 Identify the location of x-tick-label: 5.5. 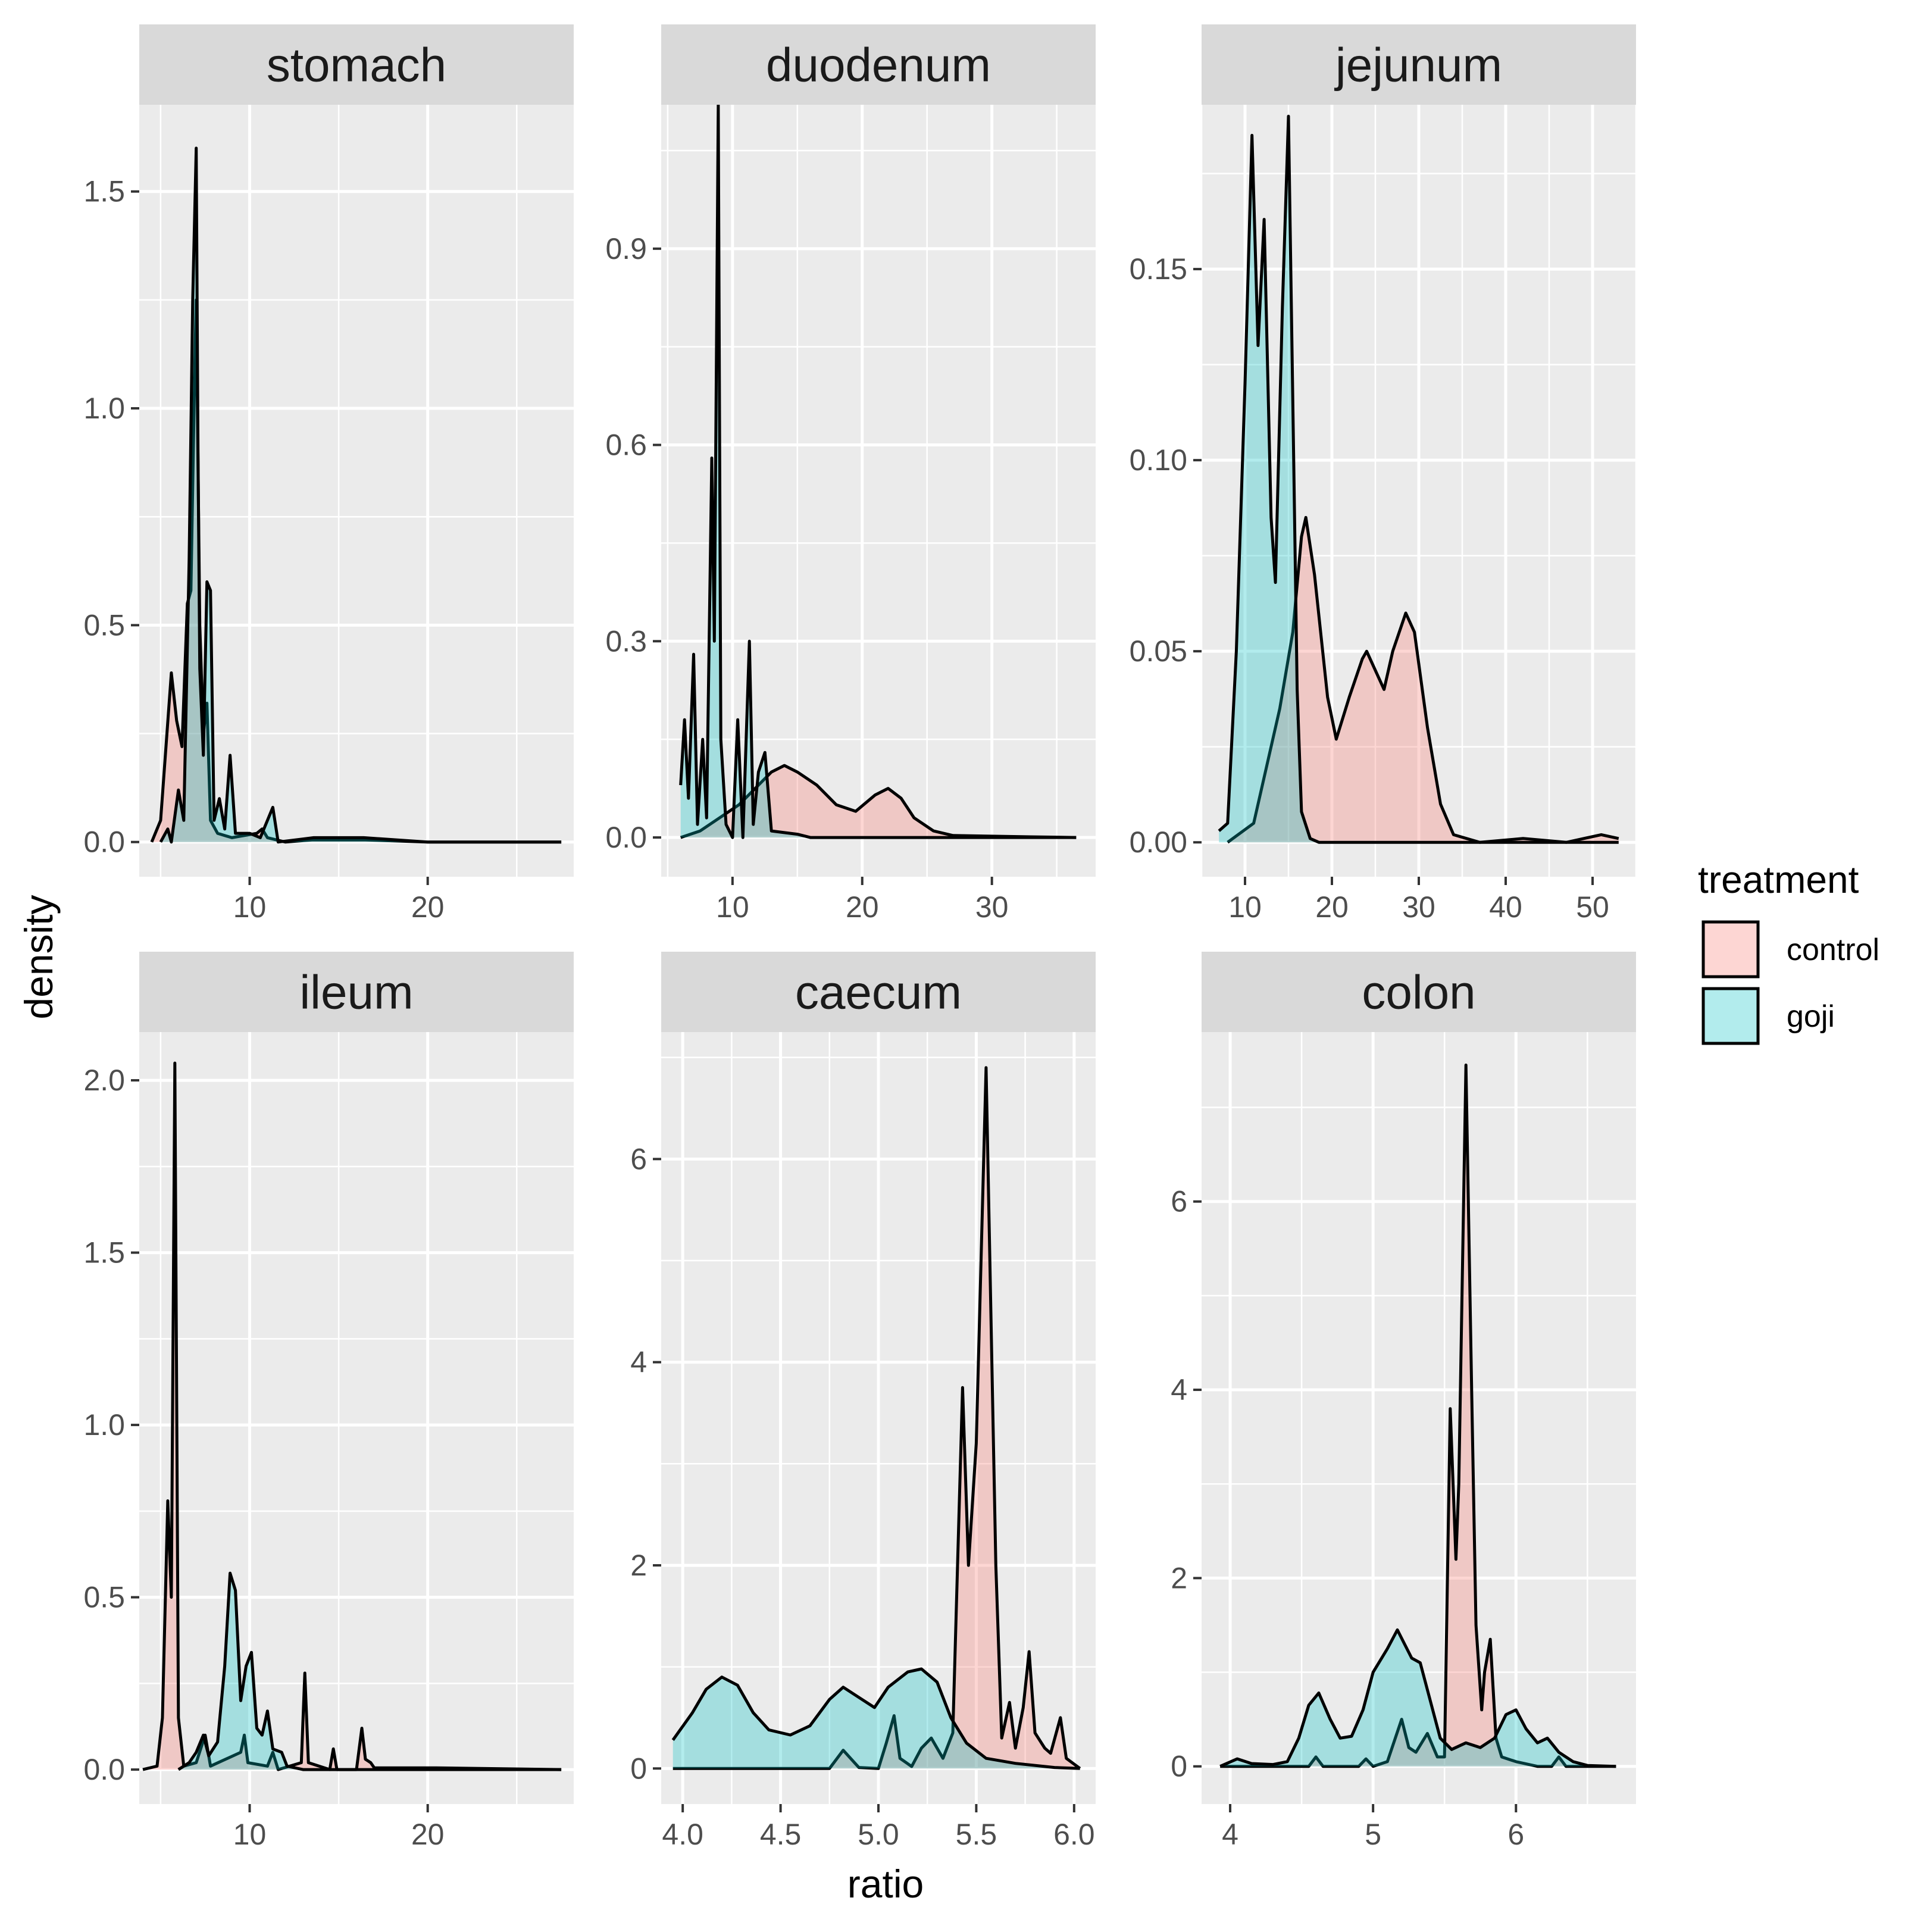
(977, 1834).